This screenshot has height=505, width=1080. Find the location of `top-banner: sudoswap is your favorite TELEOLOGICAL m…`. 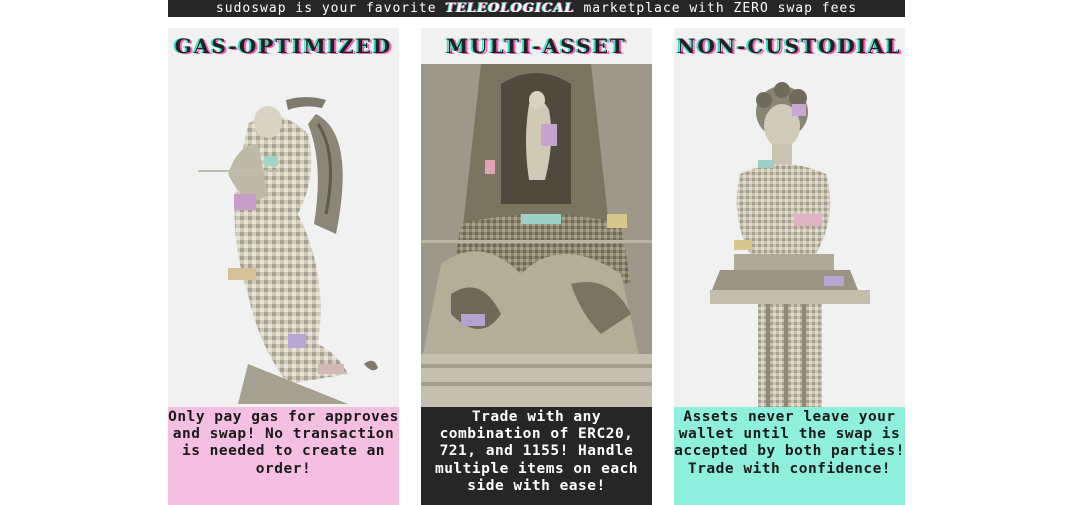

top-banner: sudoswap is your favorite TELEOLOGICAL m… is located at coordinates (536, 8).